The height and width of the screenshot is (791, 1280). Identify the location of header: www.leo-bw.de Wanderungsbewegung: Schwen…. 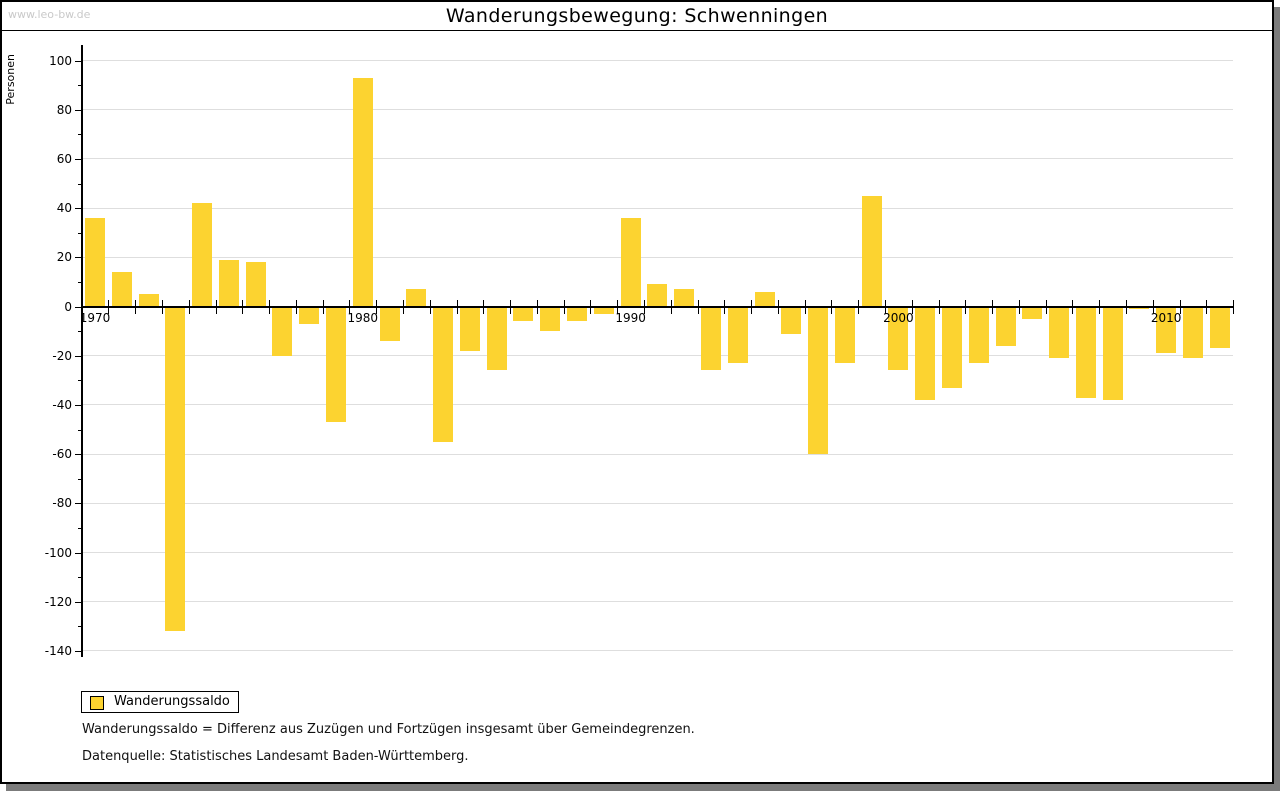
(637, 16).